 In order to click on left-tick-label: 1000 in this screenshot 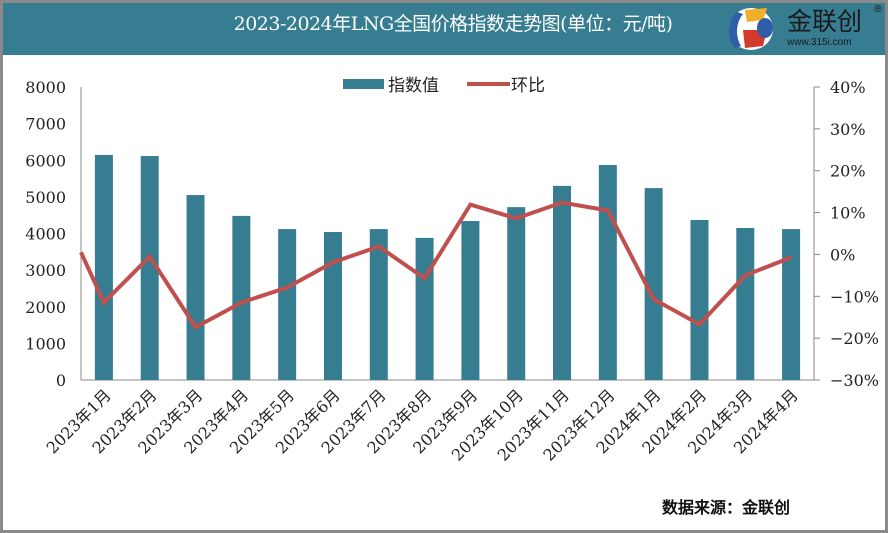, I will do `click(45, 343)`.